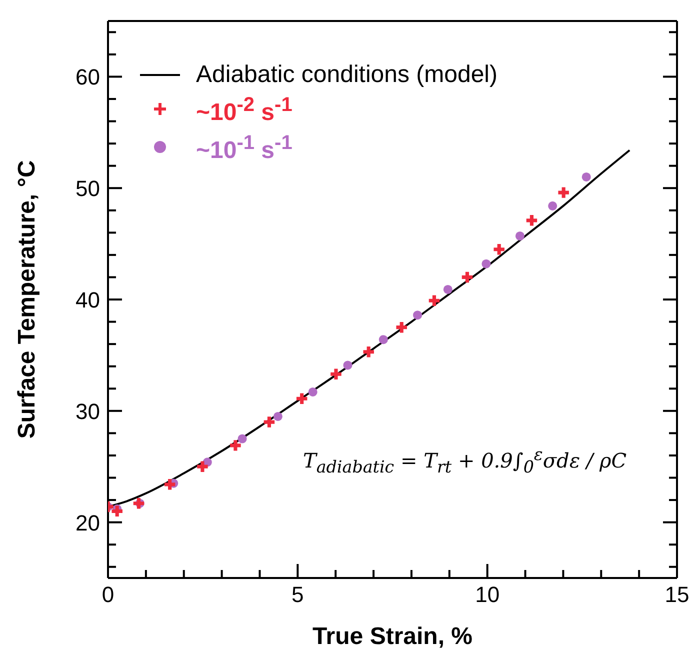 The height and width of the screenshot is (668, 700). What do you see at coordinates (677, 594) in the screenshot?
I see `x-tick-label: 15` at bounding box center [677, 594].